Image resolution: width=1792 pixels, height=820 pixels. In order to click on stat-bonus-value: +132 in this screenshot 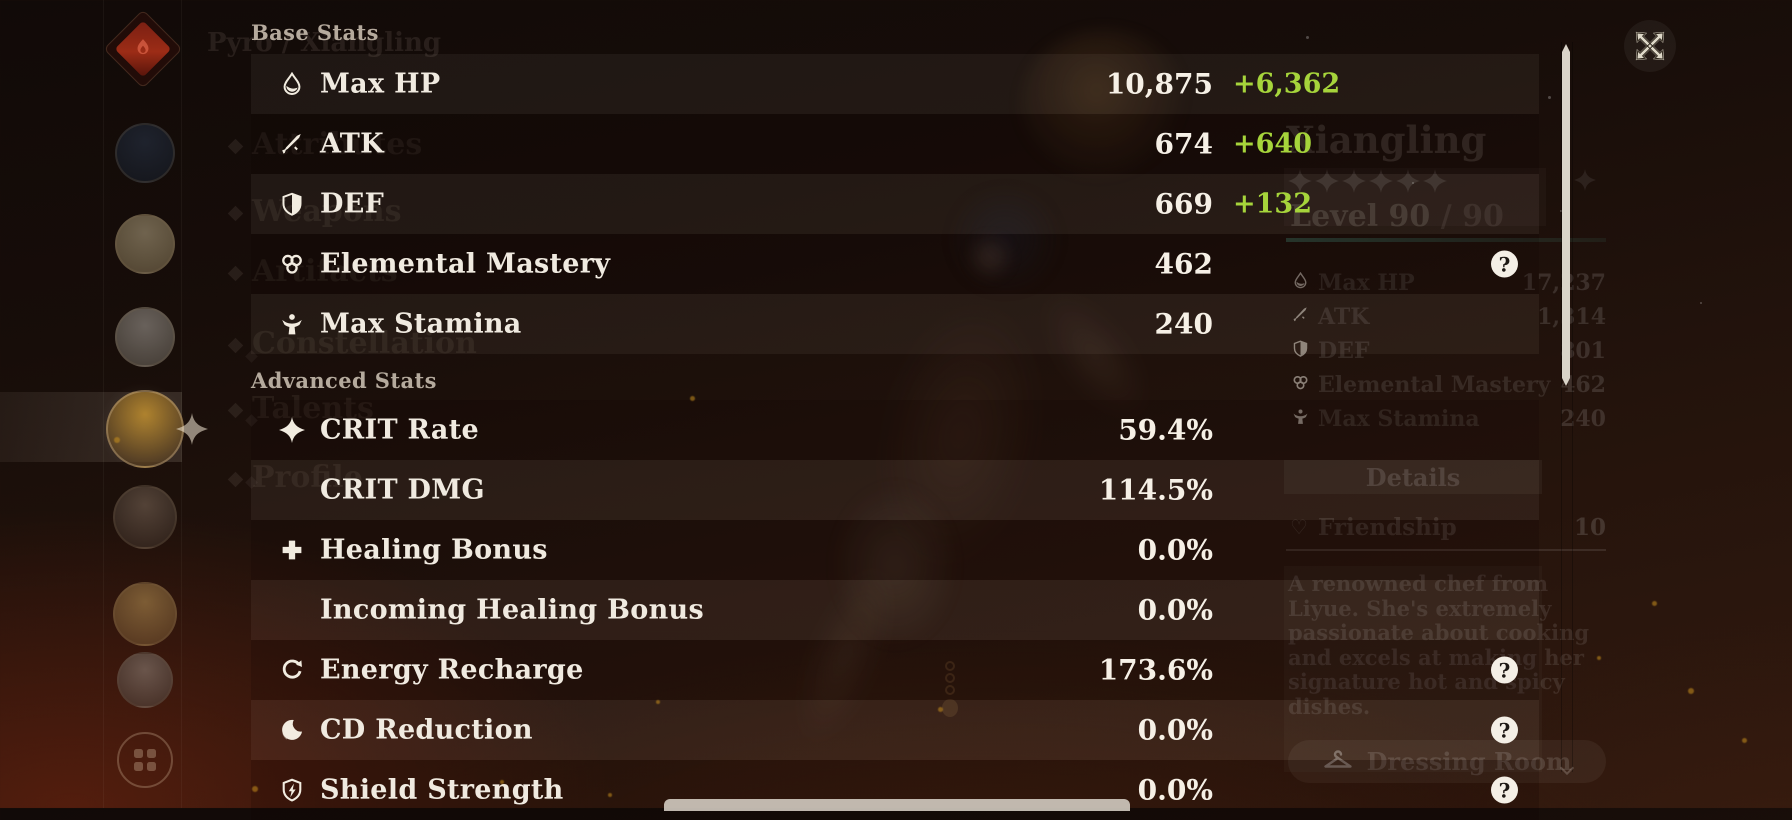, I will do `click(1272, 204)`.